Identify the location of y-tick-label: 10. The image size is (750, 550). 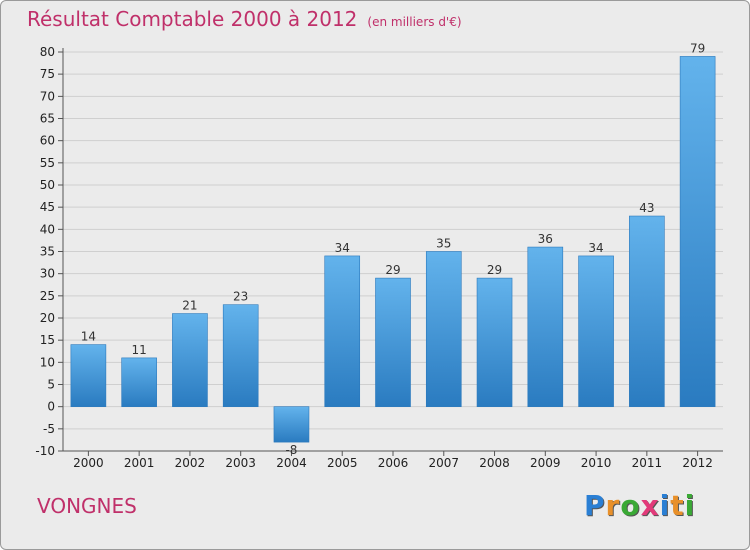
(47, 362).